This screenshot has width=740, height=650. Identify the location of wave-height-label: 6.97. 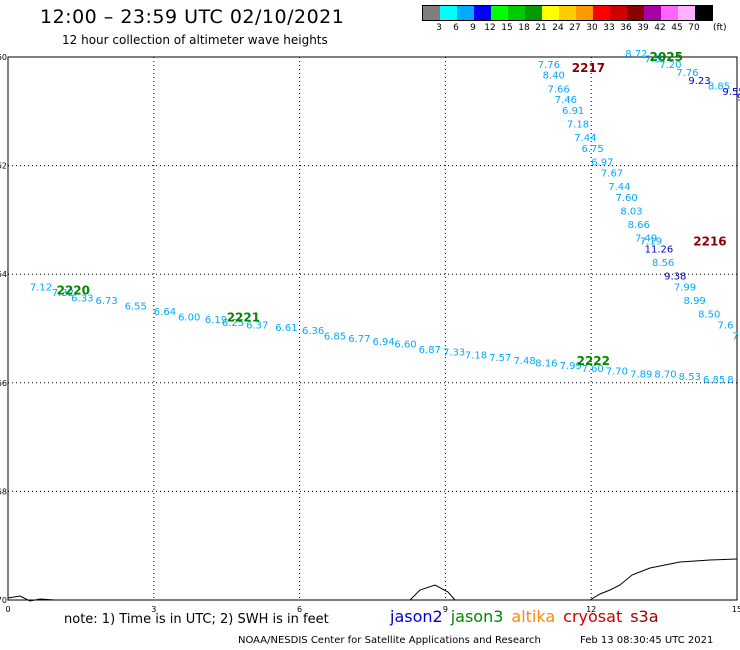
(602, 163).